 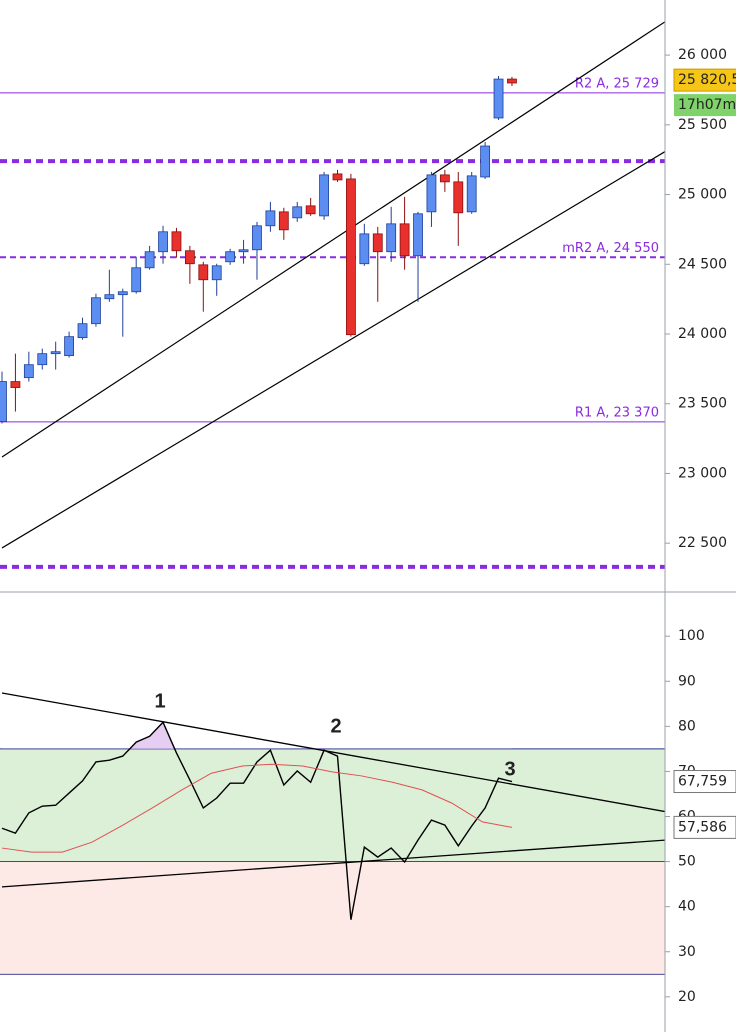 What do you see at coordinates (702, 334) in the screenshot?
I see `y-tick-label: 24 000` at bounding box center [702, 334].